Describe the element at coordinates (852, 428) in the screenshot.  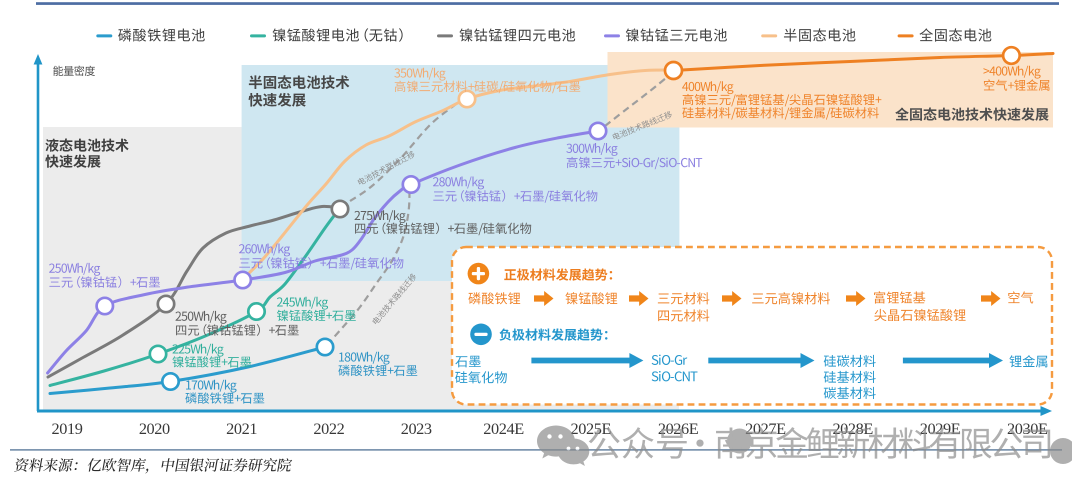
I see `svg-text: 2028E` at that location.